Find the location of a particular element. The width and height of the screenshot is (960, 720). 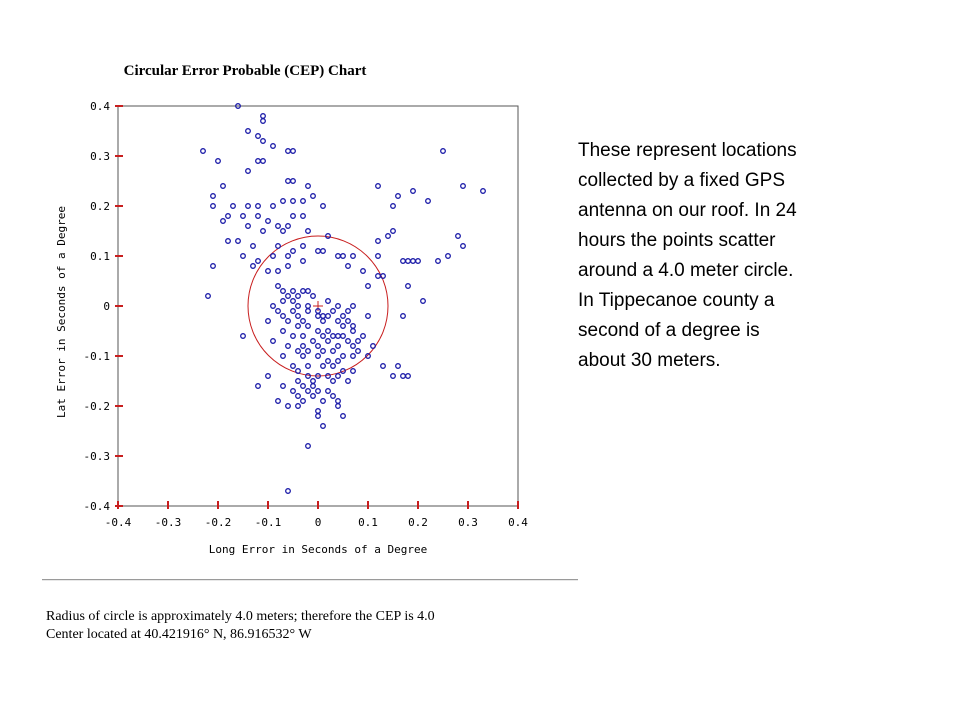

explanation-line: second of a degree is is located at coordinates (669, 330).